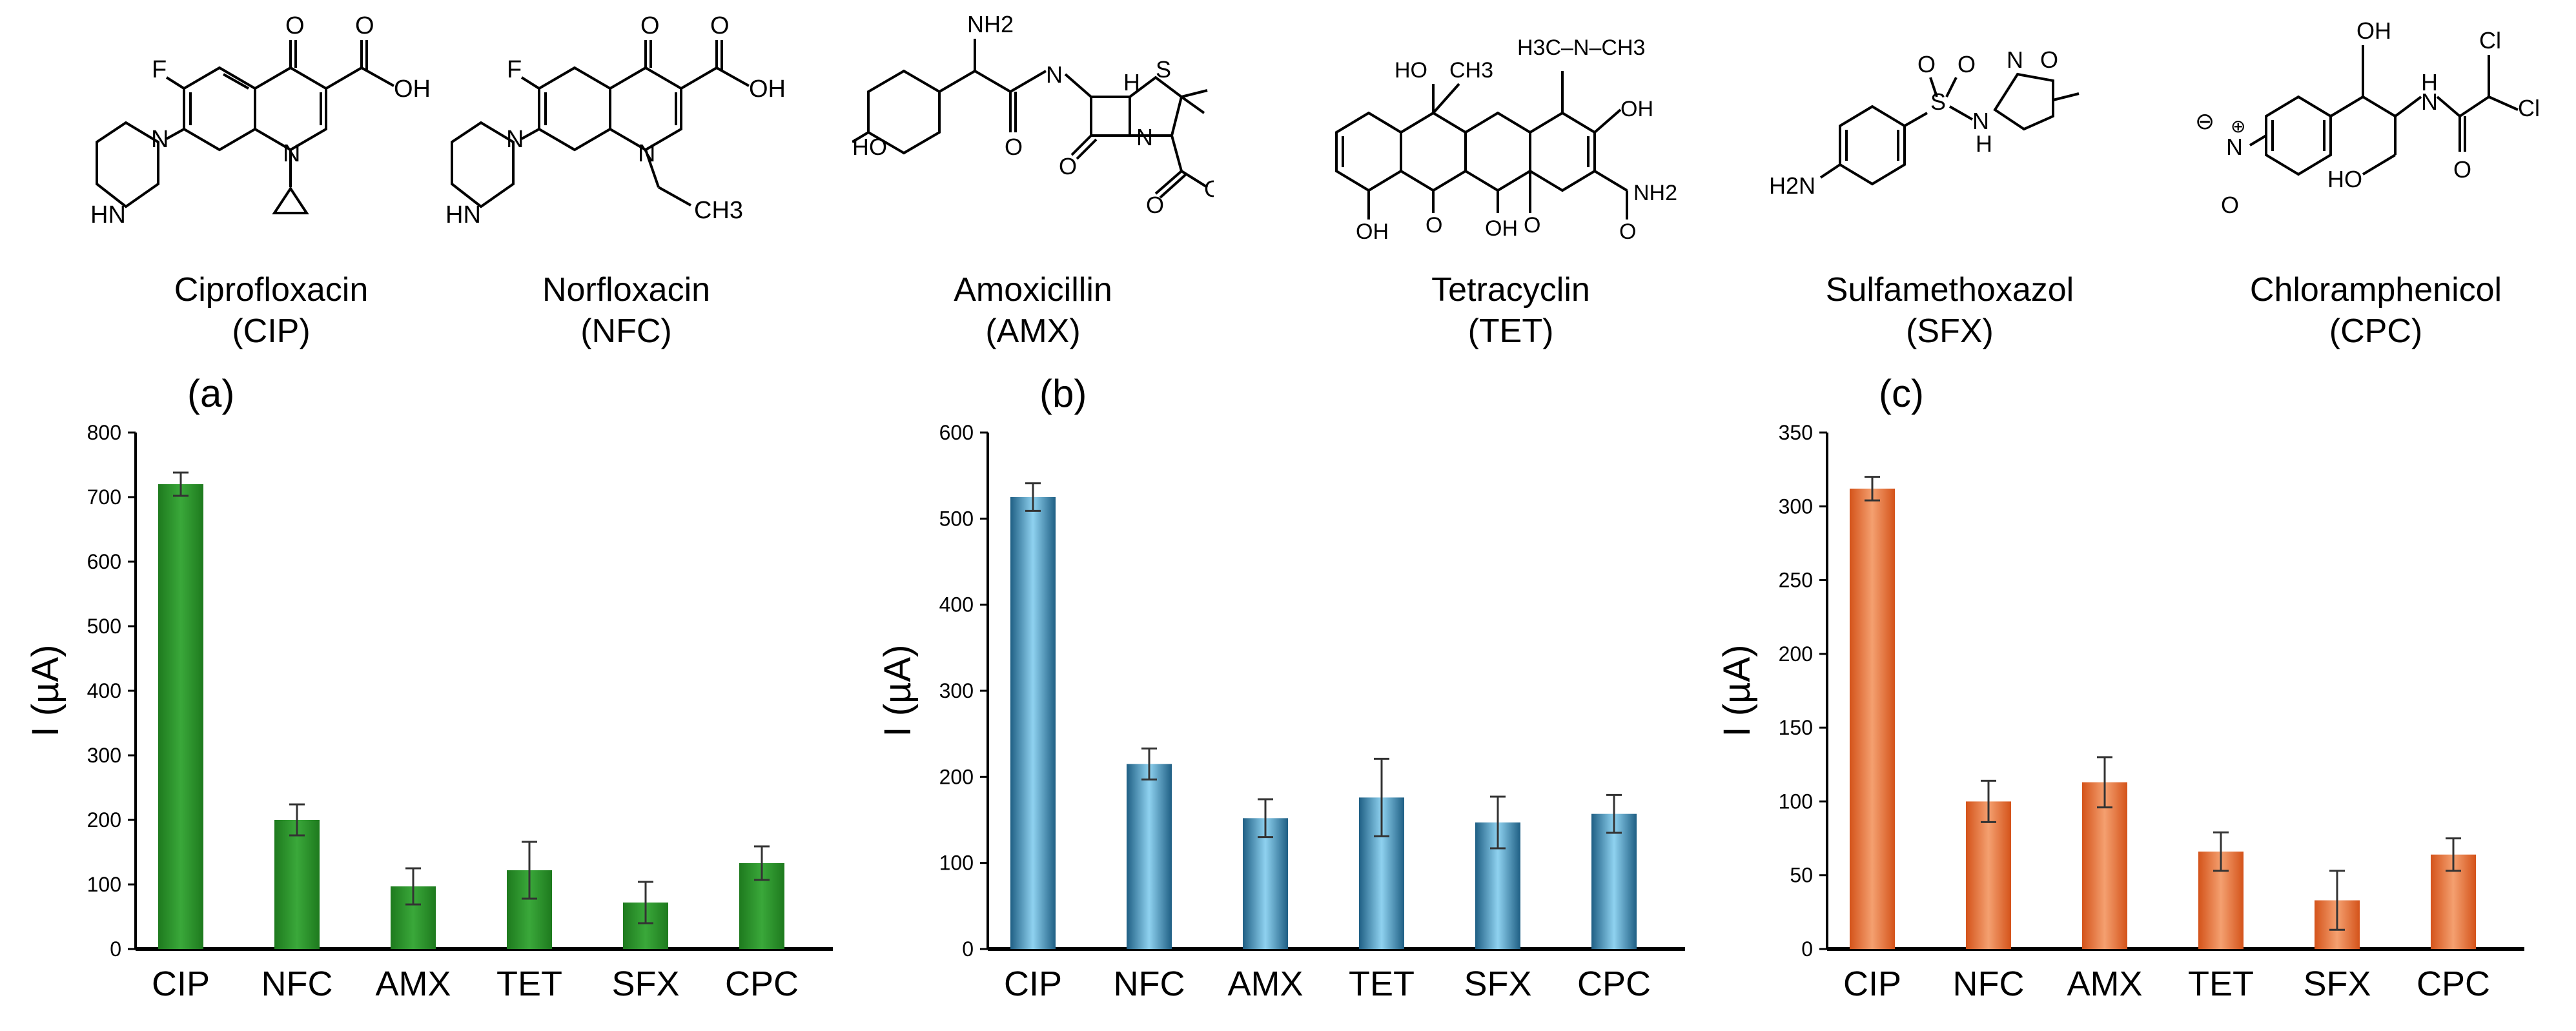 This screenshot has width=2576, height=1031. I want to click on tetracyclin-structure-icon: HO CH3 H3C–N–CH3 OH NH2 OH O OH O O, so click(1506, 140).